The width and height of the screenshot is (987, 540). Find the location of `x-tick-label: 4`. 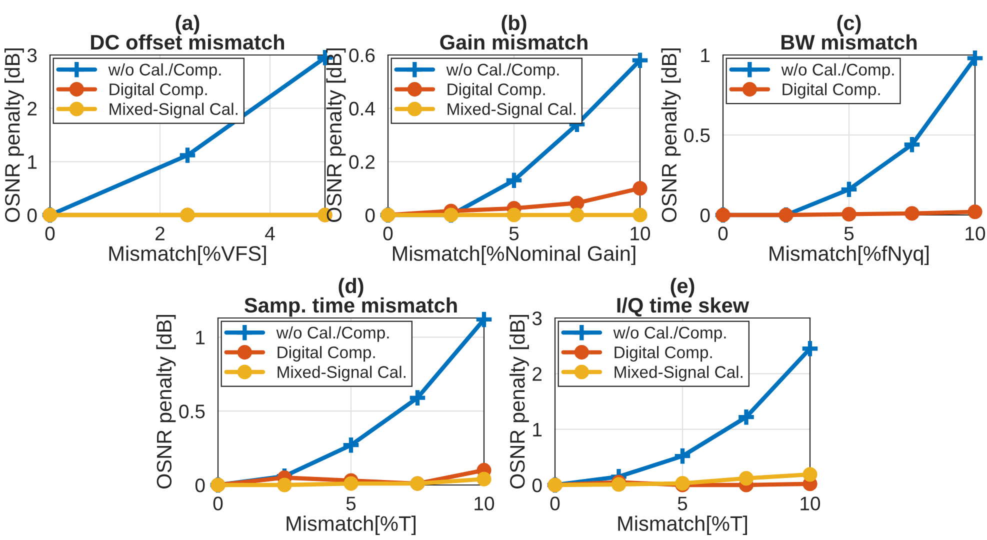

x-tick-label: 4 is located at coordinates (270, 233).